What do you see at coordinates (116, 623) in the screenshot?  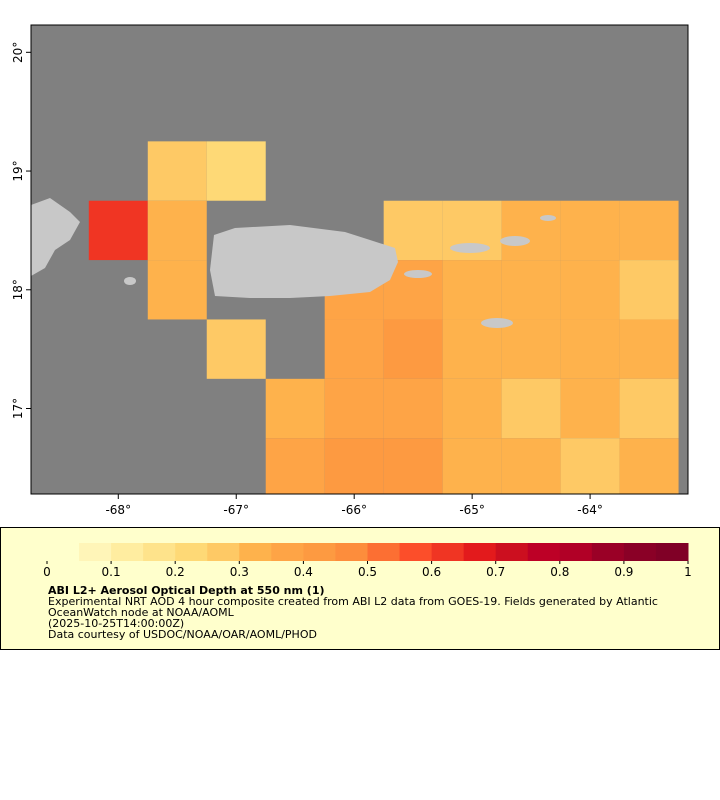 I see `caption-line: (2025-10-25T14:00:00Z)` at bounding box center [116, 623].